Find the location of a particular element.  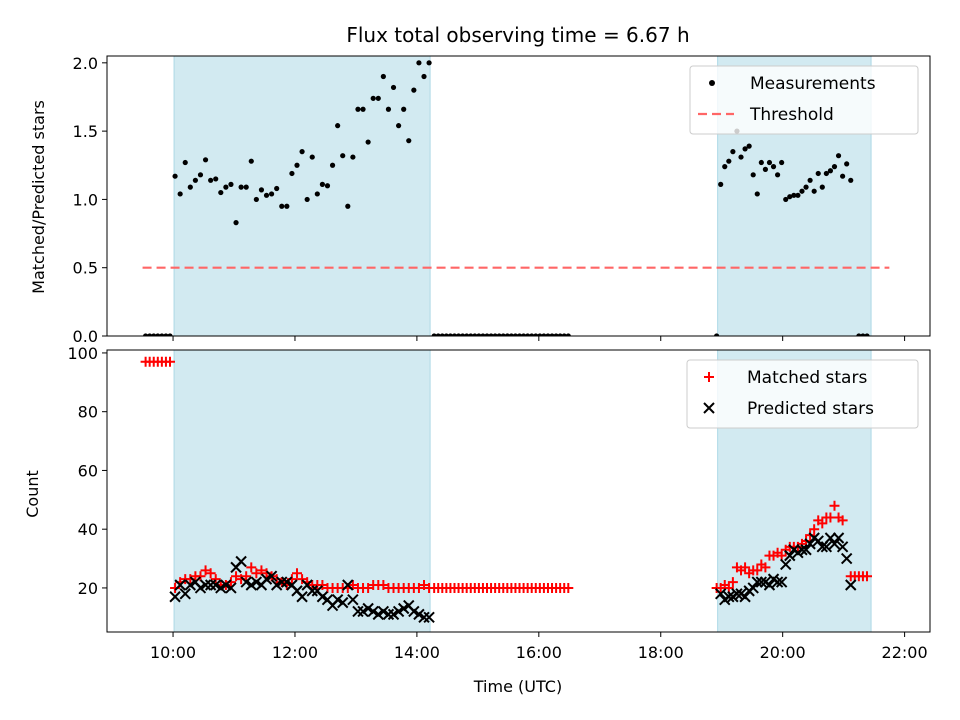

y-axis-label-count: Count is located at coordinates (32, 494).